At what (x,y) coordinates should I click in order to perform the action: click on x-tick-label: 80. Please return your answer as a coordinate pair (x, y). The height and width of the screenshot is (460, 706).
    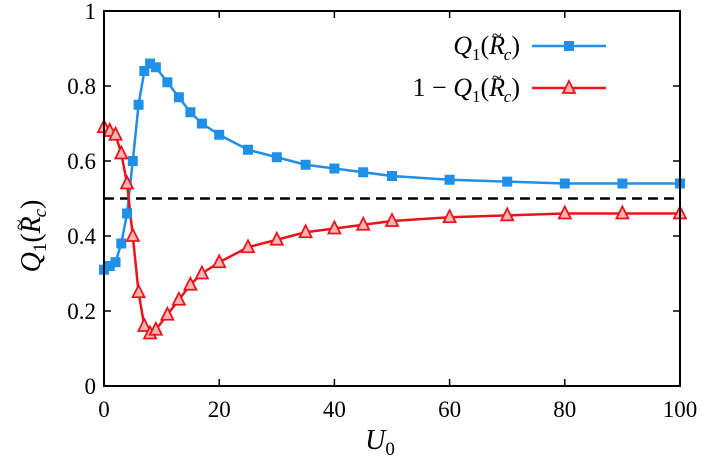
    Looking at the image, I should click on (564, 409).